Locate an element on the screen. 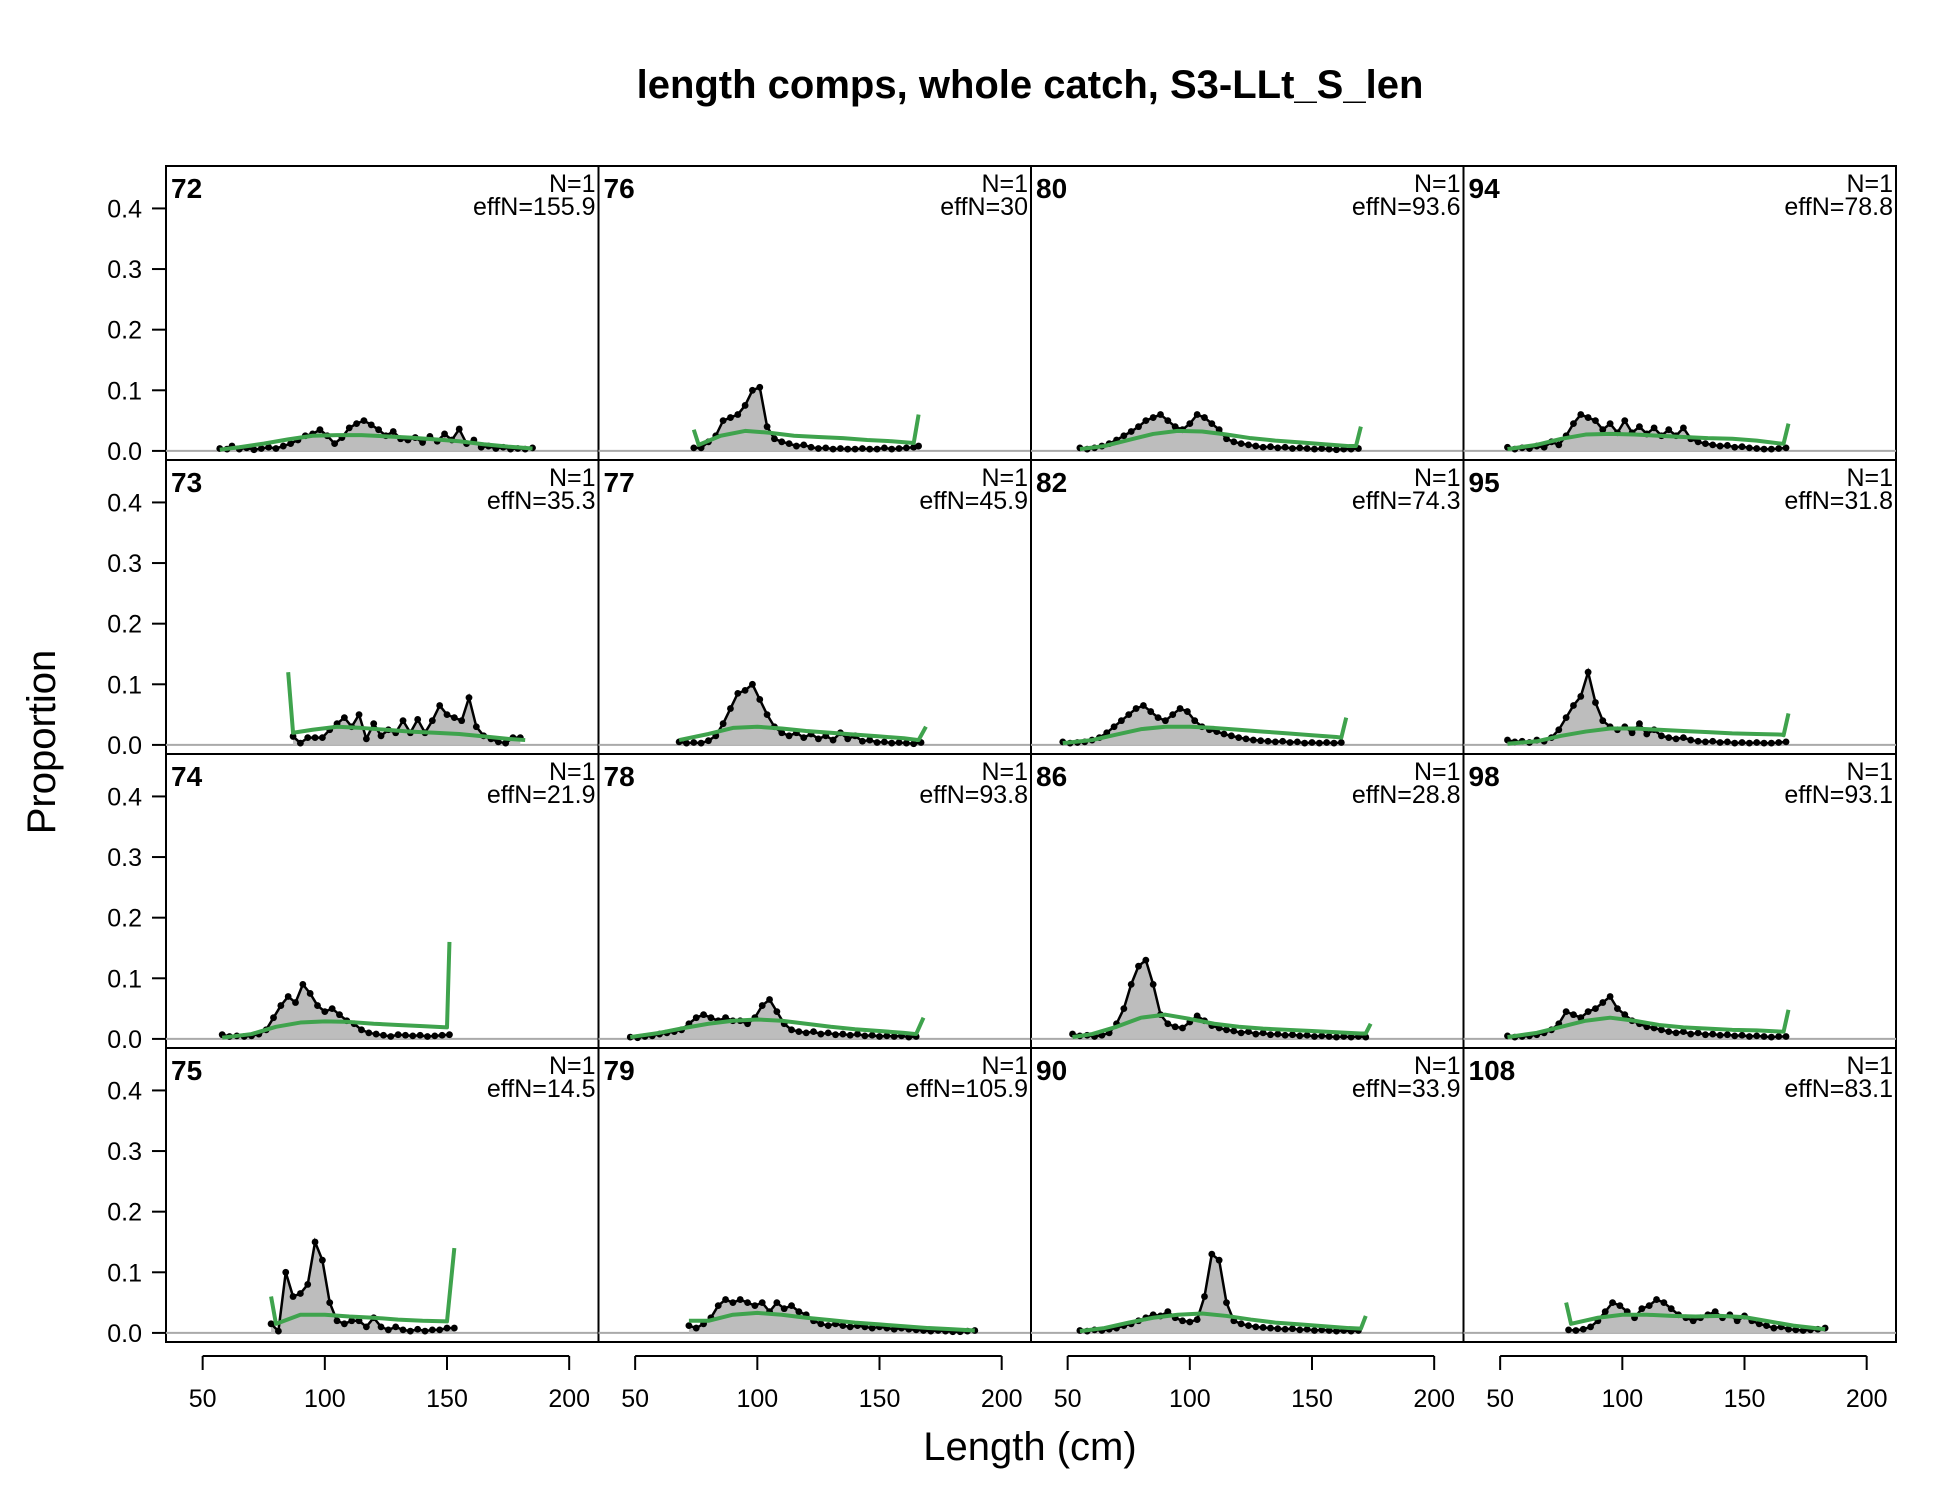 The width and height of the screenshot is (1950, 1500). panel-year-label: 77 is located at coordinates (619, 482).